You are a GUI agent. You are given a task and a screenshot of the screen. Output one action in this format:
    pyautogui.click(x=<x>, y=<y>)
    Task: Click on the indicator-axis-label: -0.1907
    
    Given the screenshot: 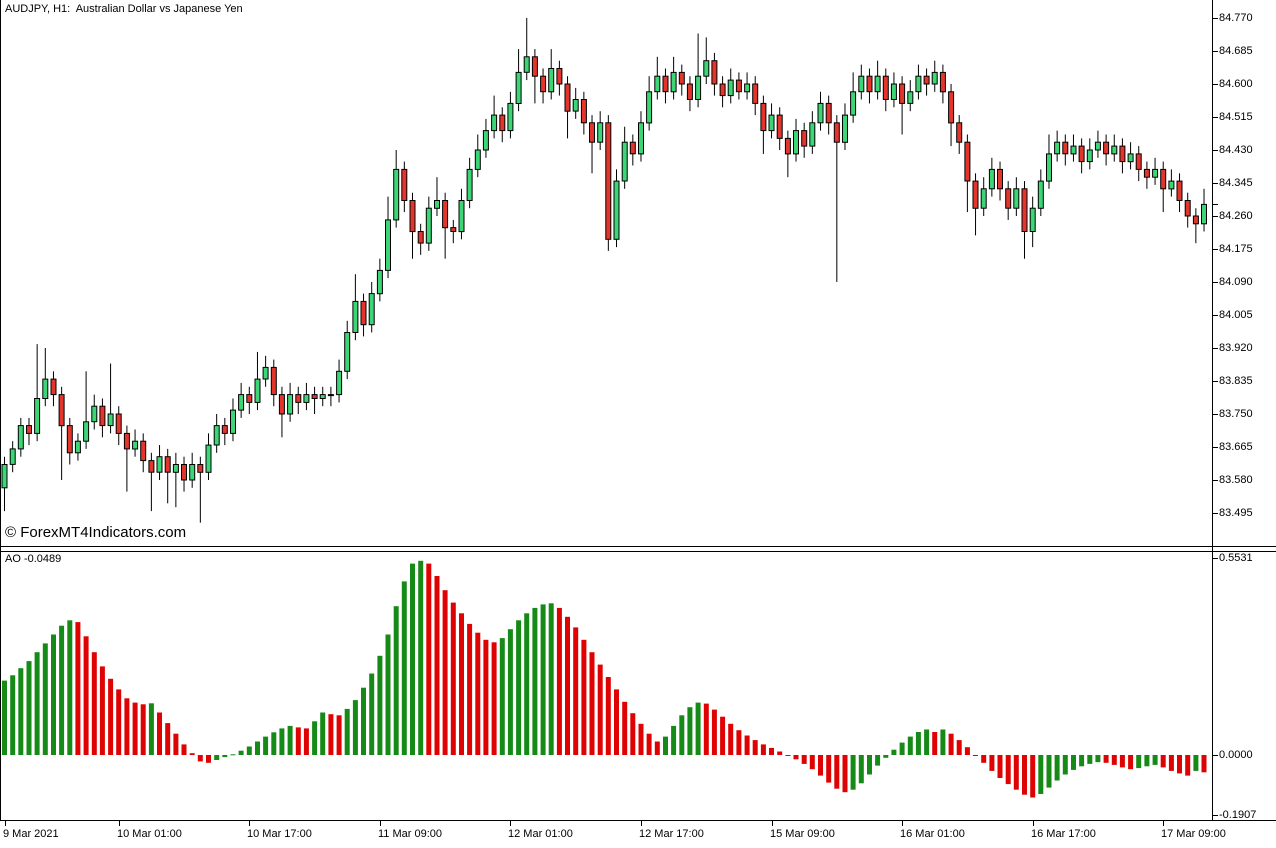 What is the action you would take?
    pyautogui.click(x=1238, y=815)
    